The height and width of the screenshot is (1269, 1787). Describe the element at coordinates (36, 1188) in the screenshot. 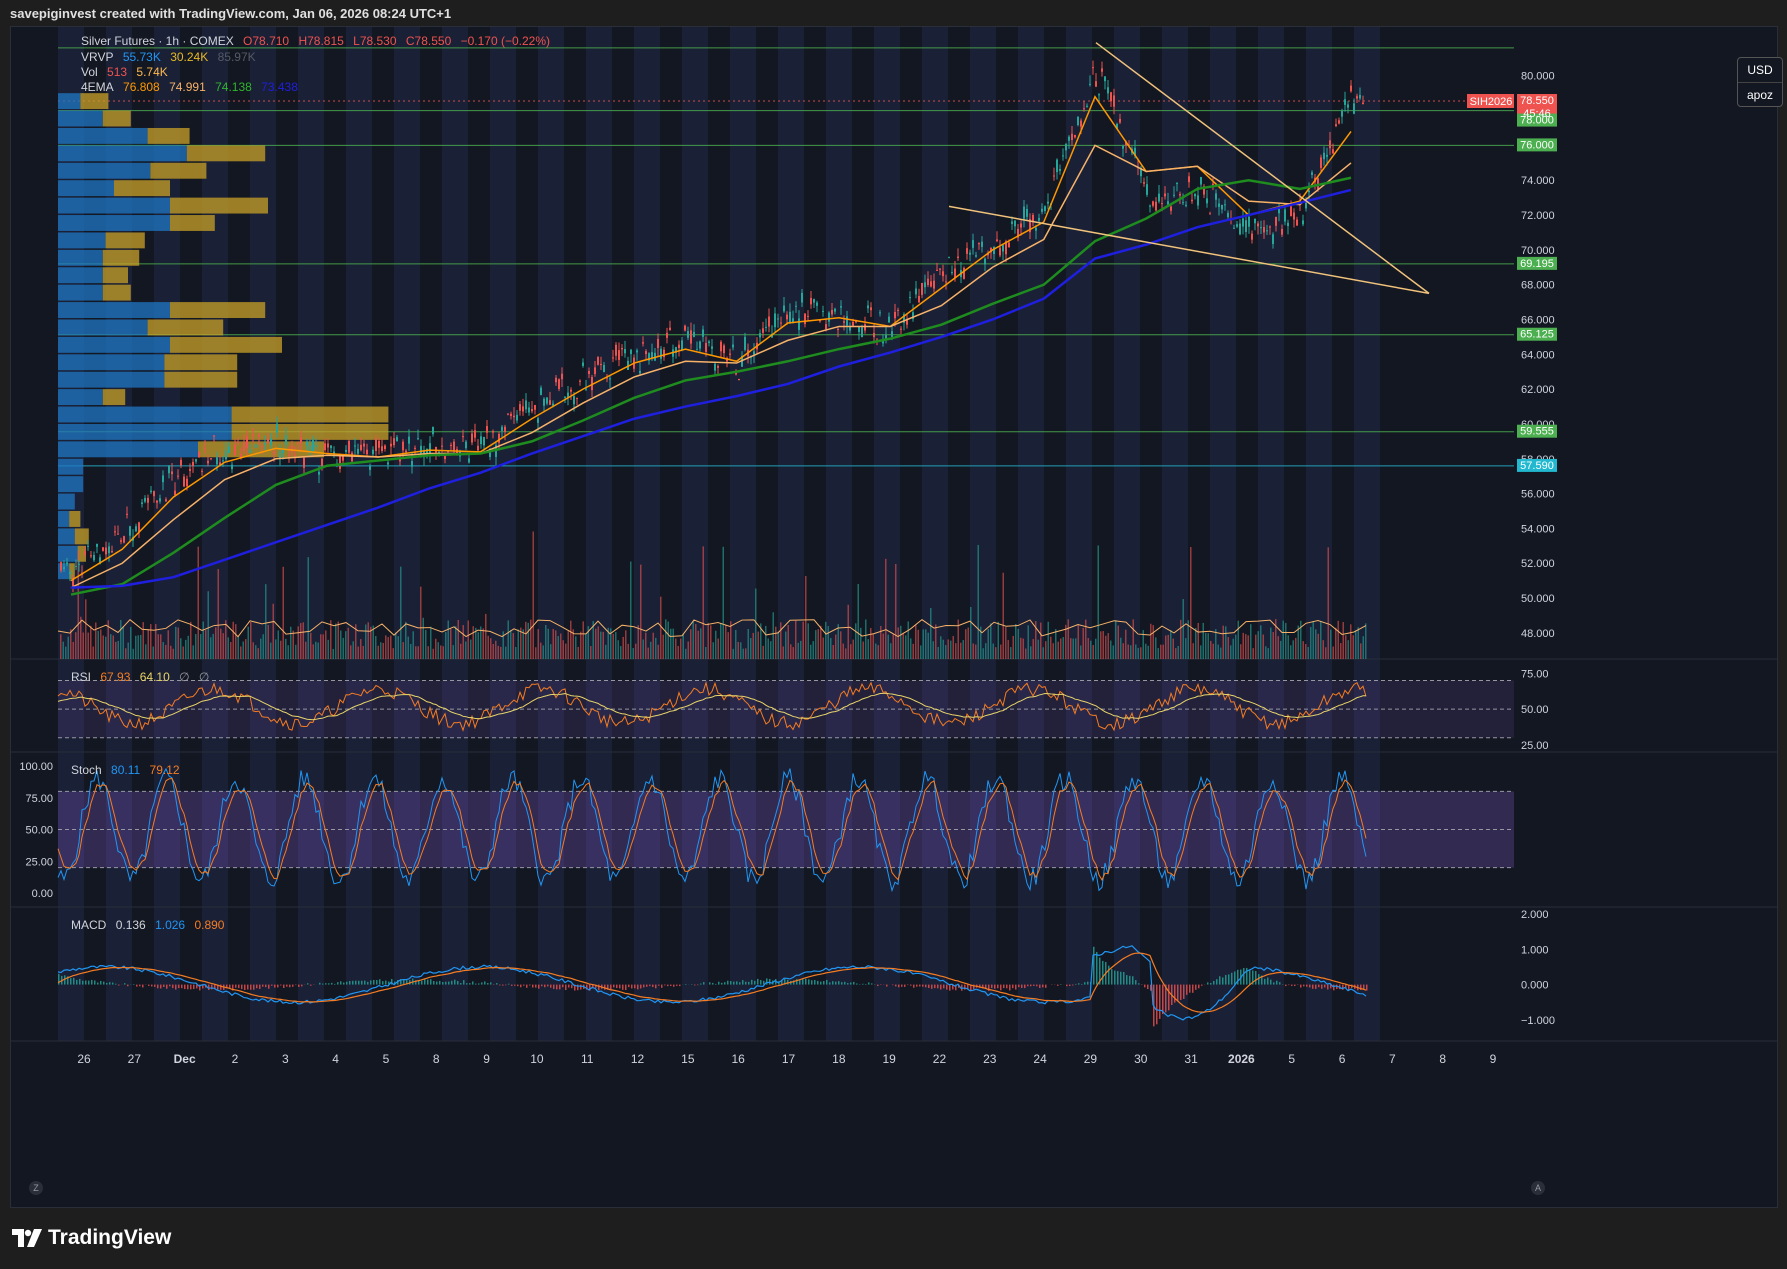

I see `zoom-button: Z` at that location.